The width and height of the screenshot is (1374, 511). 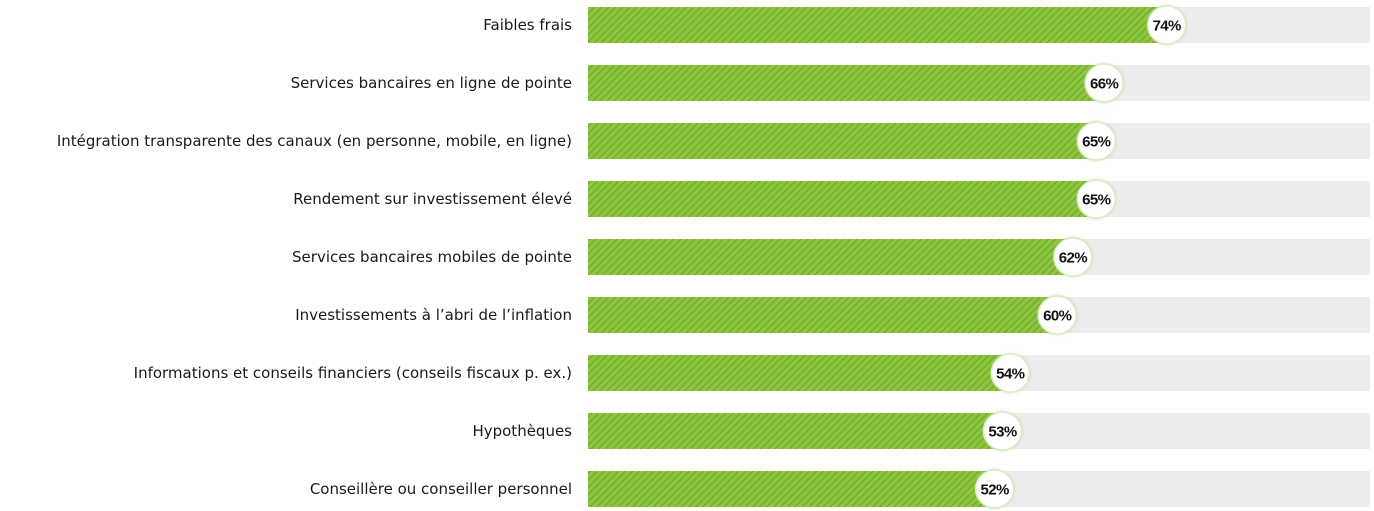 What do you see at coordinates (522, 431) in the screenshot?
I see `category-label: Hypothèques` at bounding box center [522, 431].